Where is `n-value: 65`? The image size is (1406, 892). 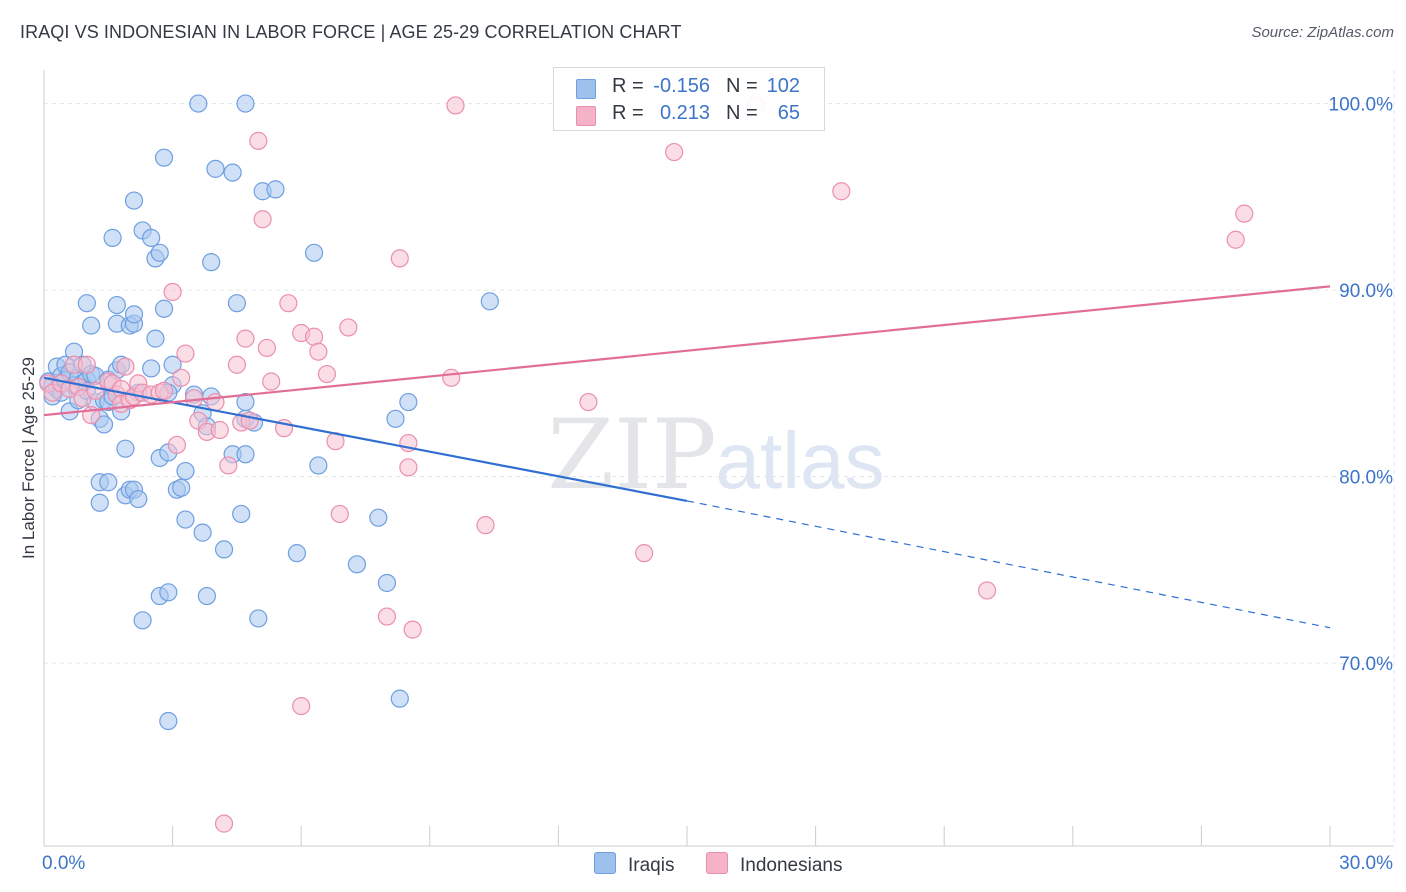 n-value: 65 is located at coordinates (788, 113).